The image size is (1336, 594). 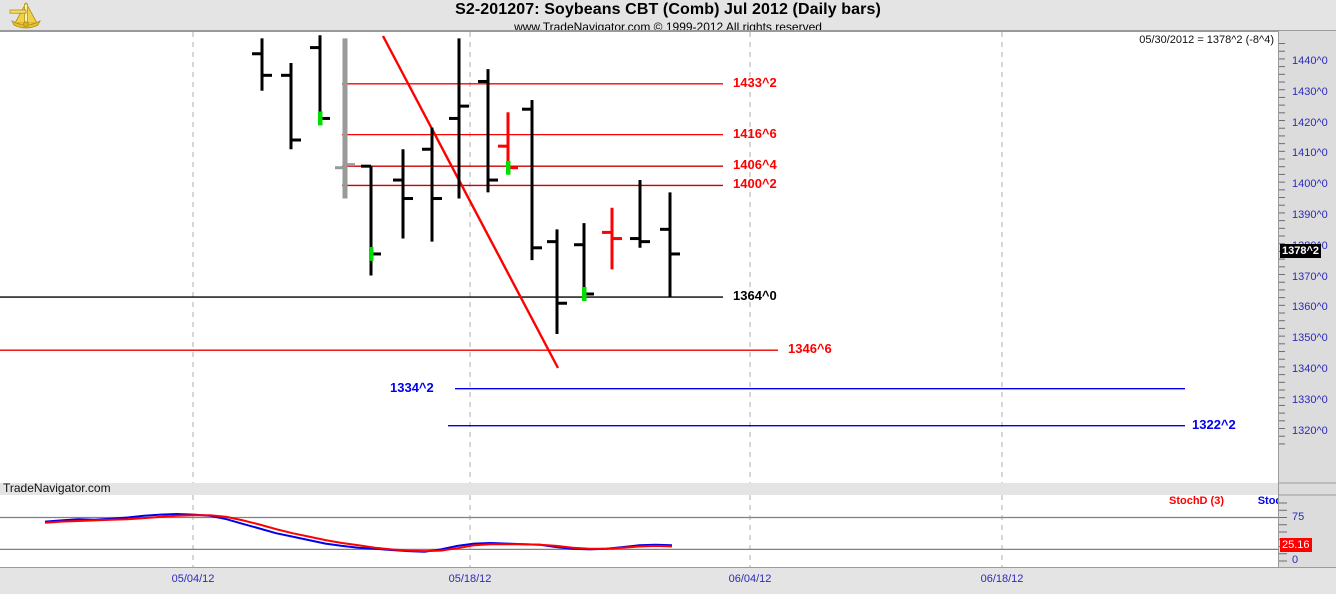 What do you see at coordinates (1310, 307) in the screenshot?
I see `price-axis-tick-label: 1360^0` at bounding box center [1310, 307].